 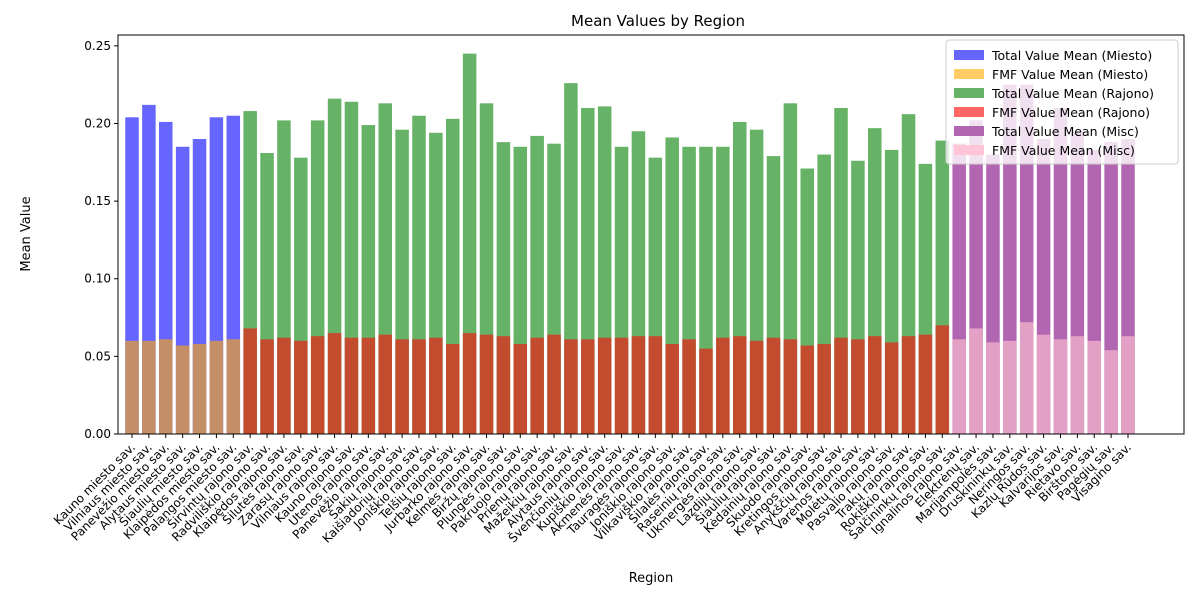 I want to click on x-axis-label: Region, so click(x=651, y=578).